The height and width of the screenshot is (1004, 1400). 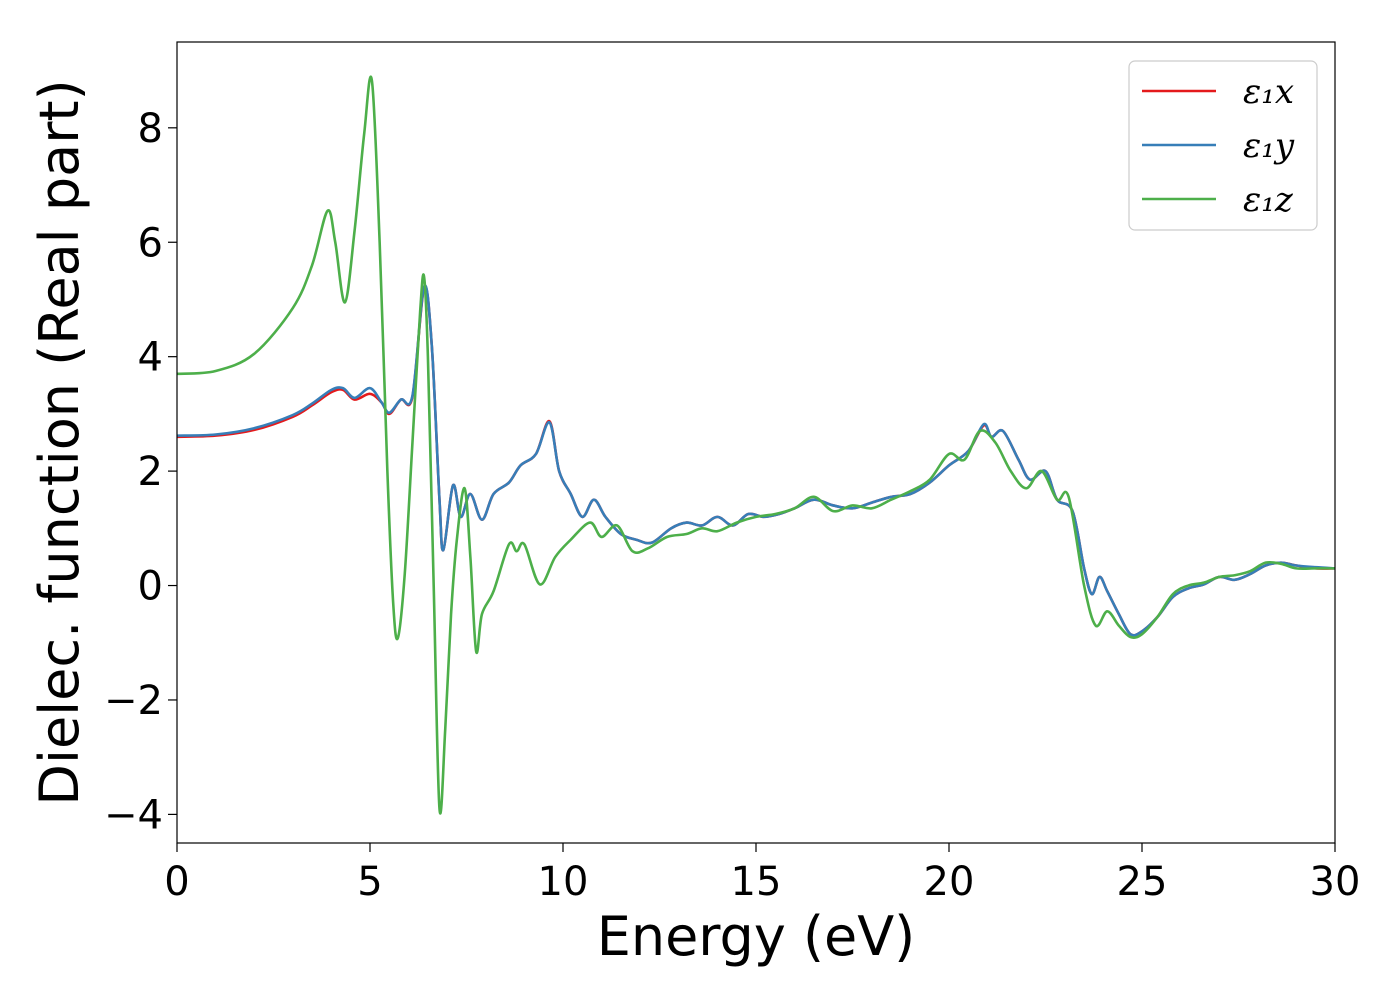 I want to click on legend-label: ε₁y, so click(x=1269, y=146).